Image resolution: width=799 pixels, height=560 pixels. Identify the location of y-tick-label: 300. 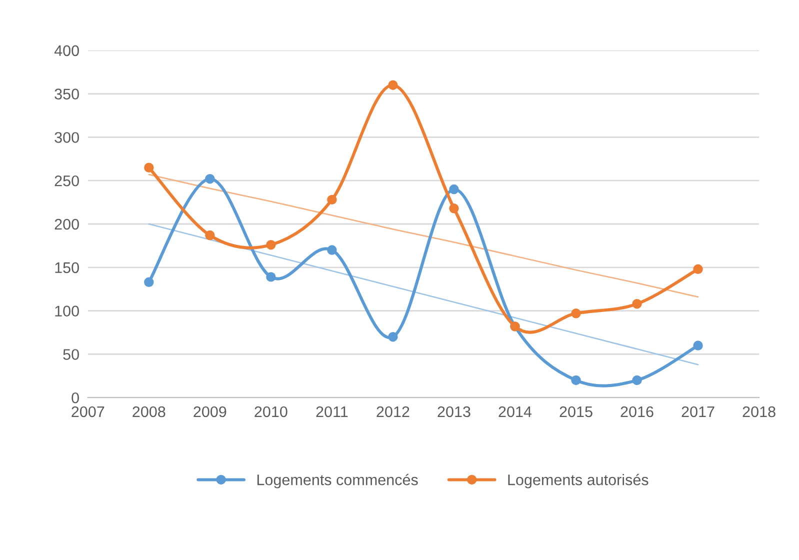
(66, 137).